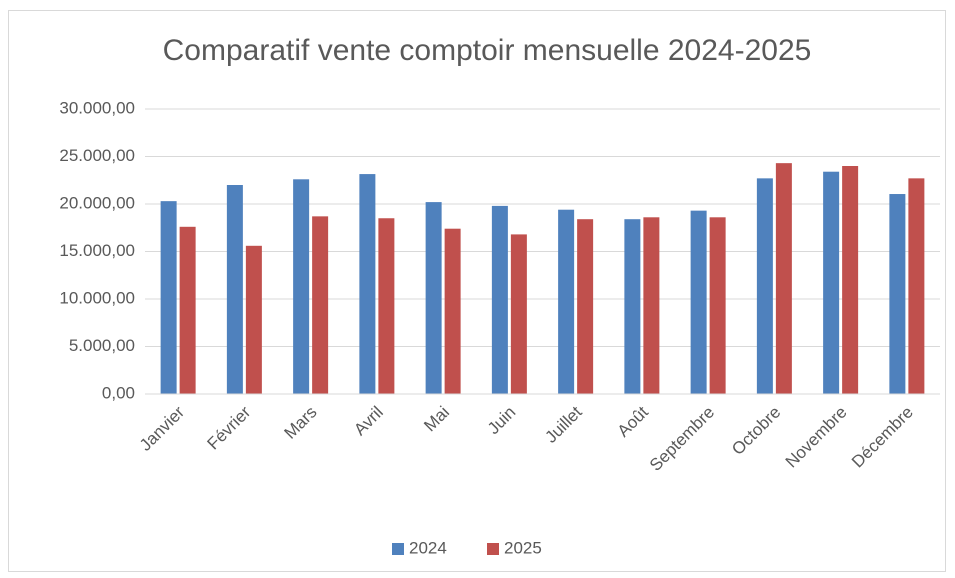 This screenshot has height=578, width=955. I want to click on legend-label: 2025, so click(523, 547).